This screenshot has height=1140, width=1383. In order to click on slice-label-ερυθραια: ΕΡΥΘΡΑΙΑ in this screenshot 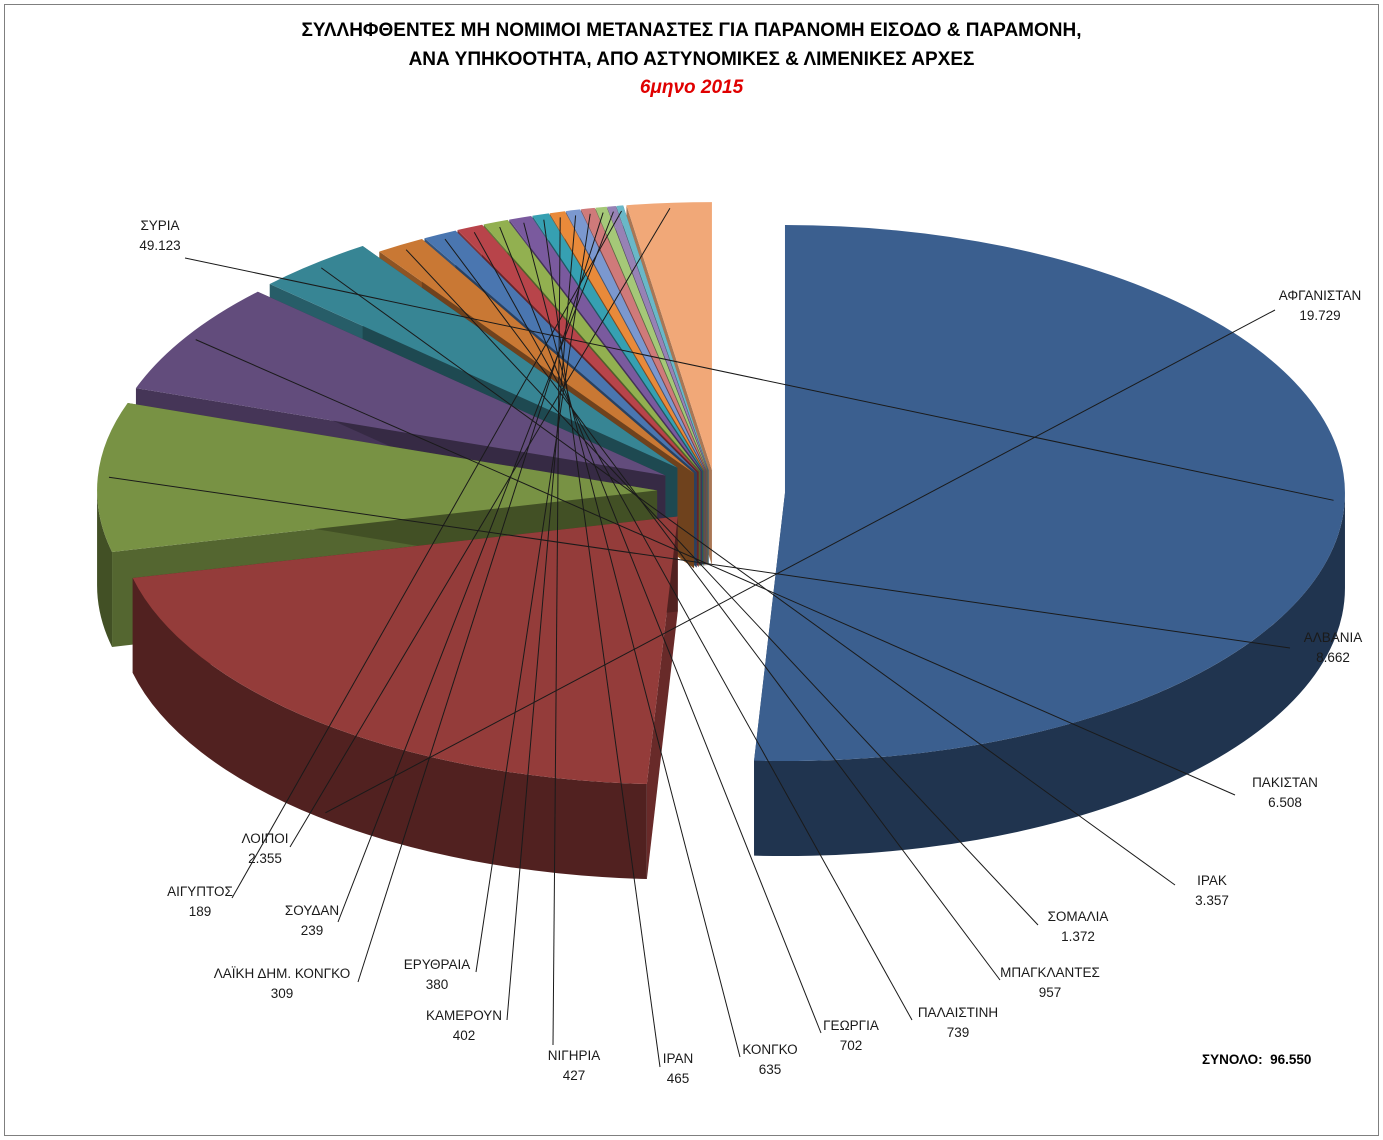, I will do `click(437, 964)`.